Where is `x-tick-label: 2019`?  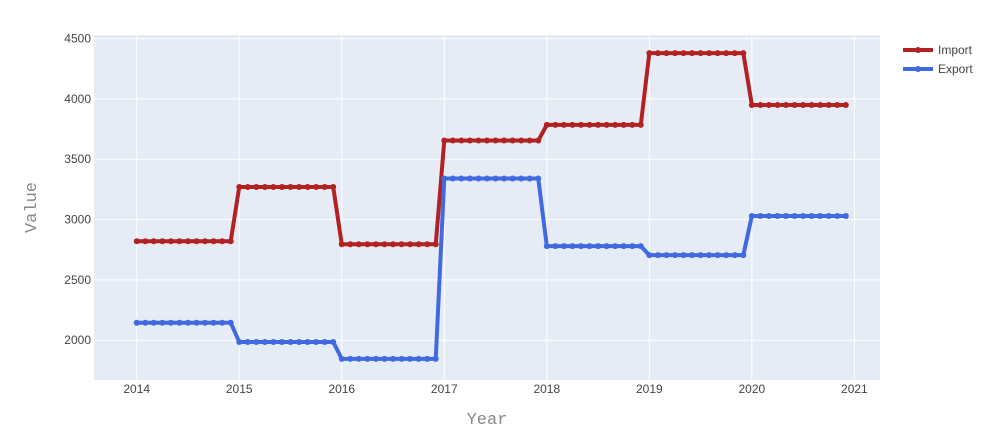 x-tick-label: 2019 is located at coordinates (649, 389).